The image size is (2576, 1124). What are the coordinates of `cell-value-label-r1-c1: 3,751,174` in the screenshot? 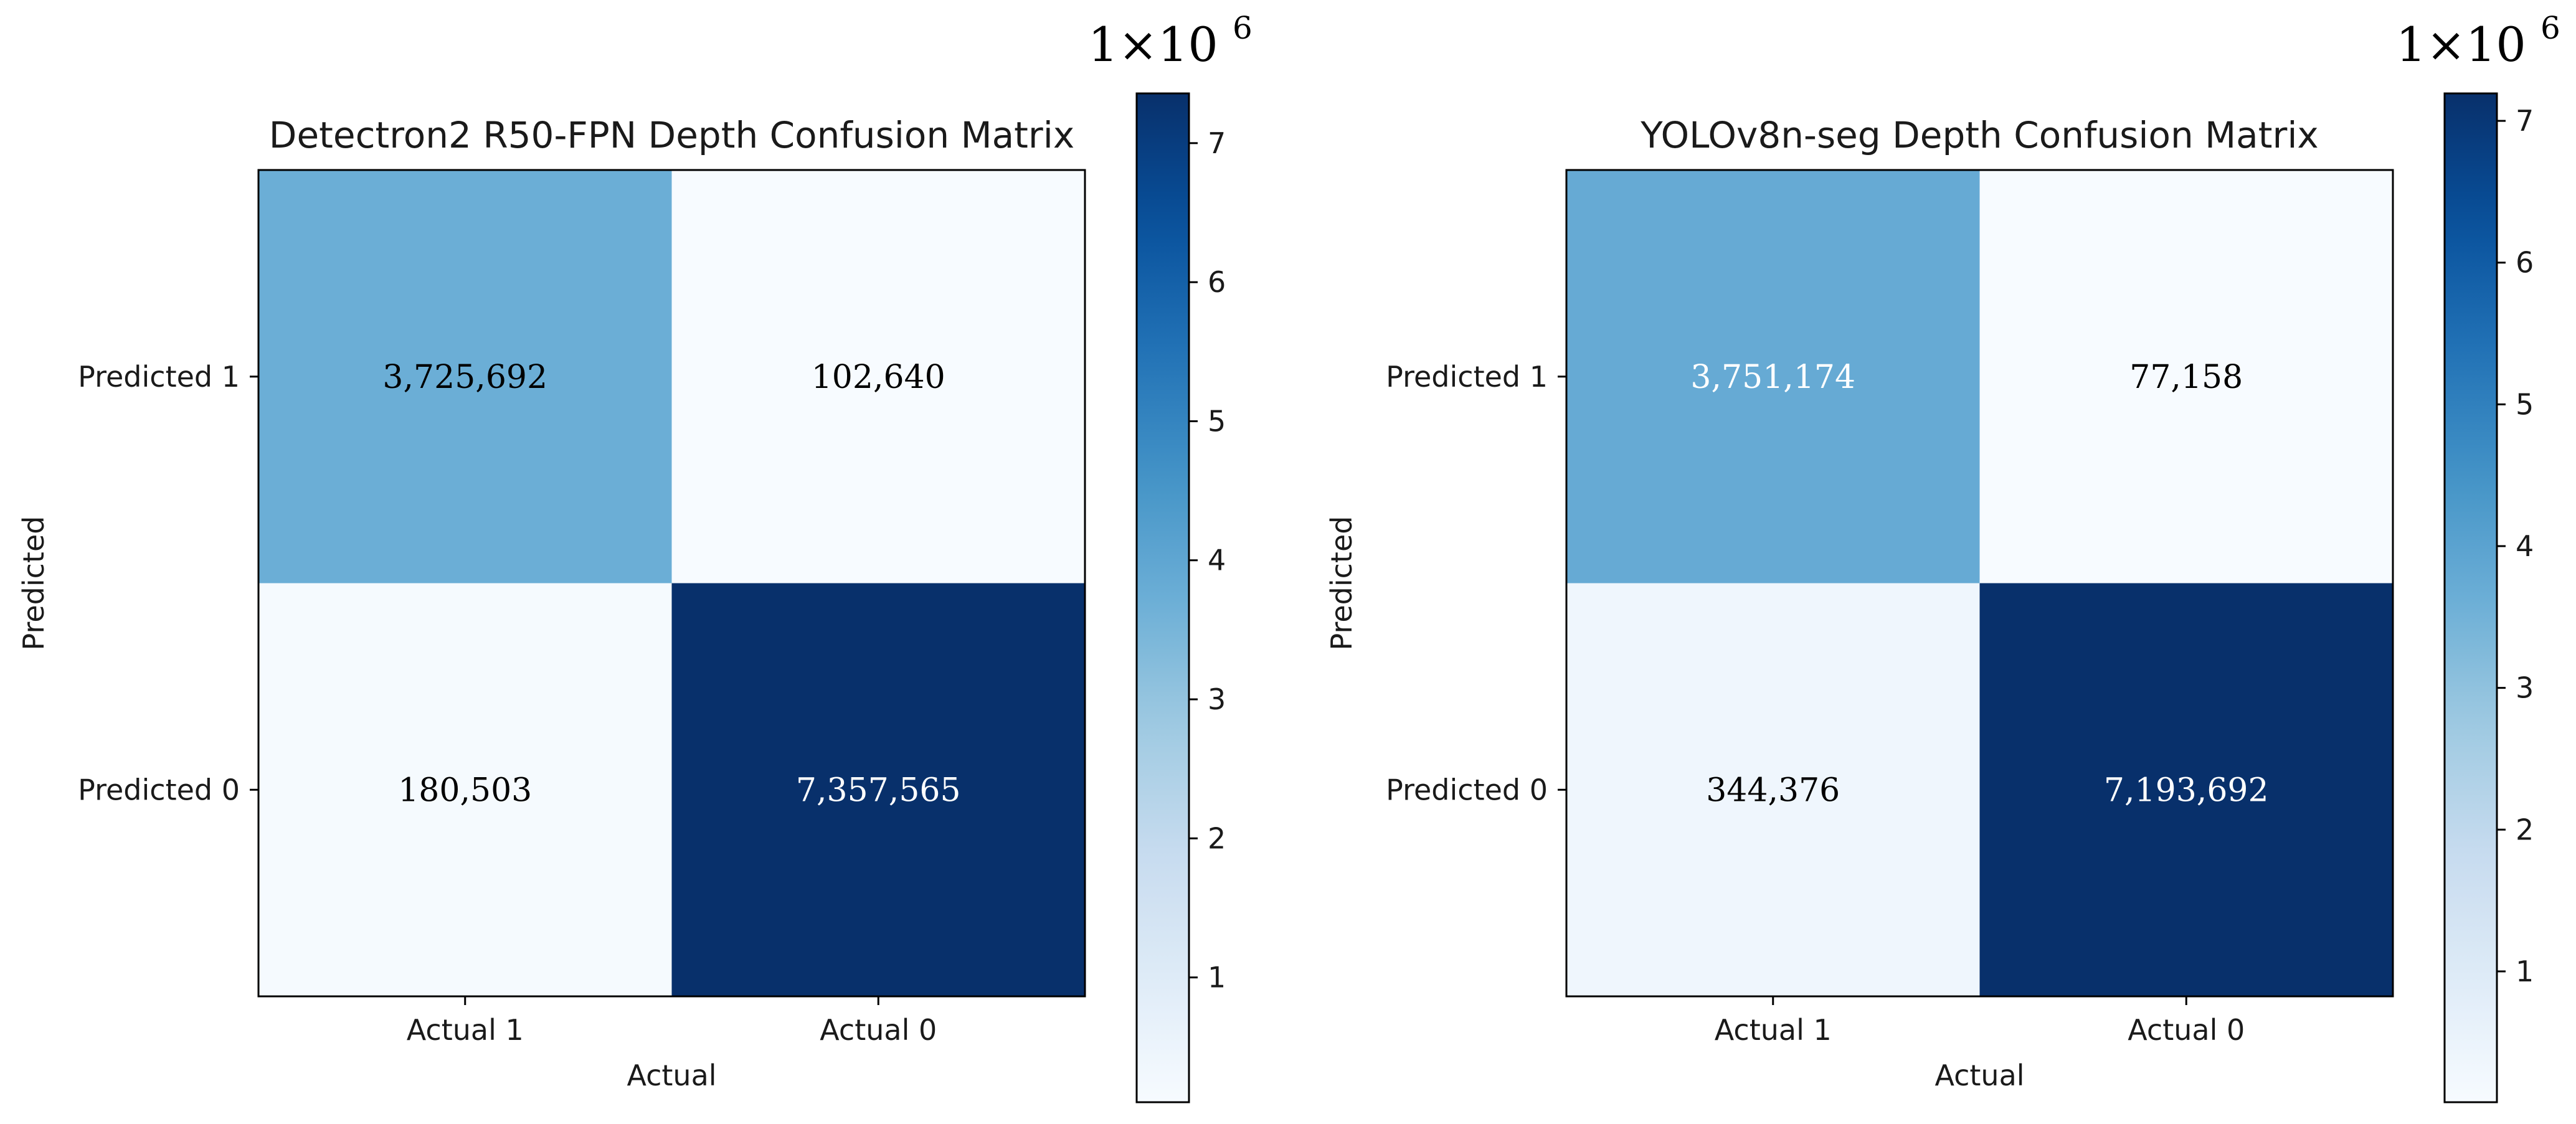 It's located at (1773, 377).